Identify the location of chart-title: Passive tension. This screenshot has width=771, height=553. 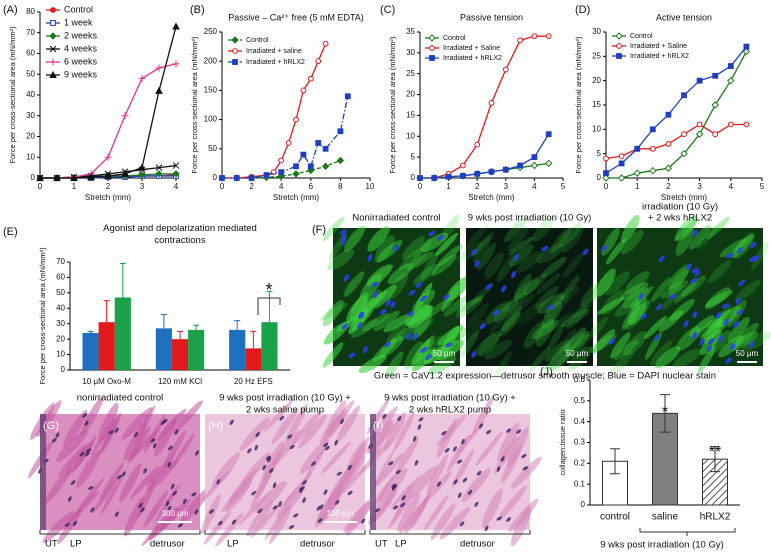
(491, 17).